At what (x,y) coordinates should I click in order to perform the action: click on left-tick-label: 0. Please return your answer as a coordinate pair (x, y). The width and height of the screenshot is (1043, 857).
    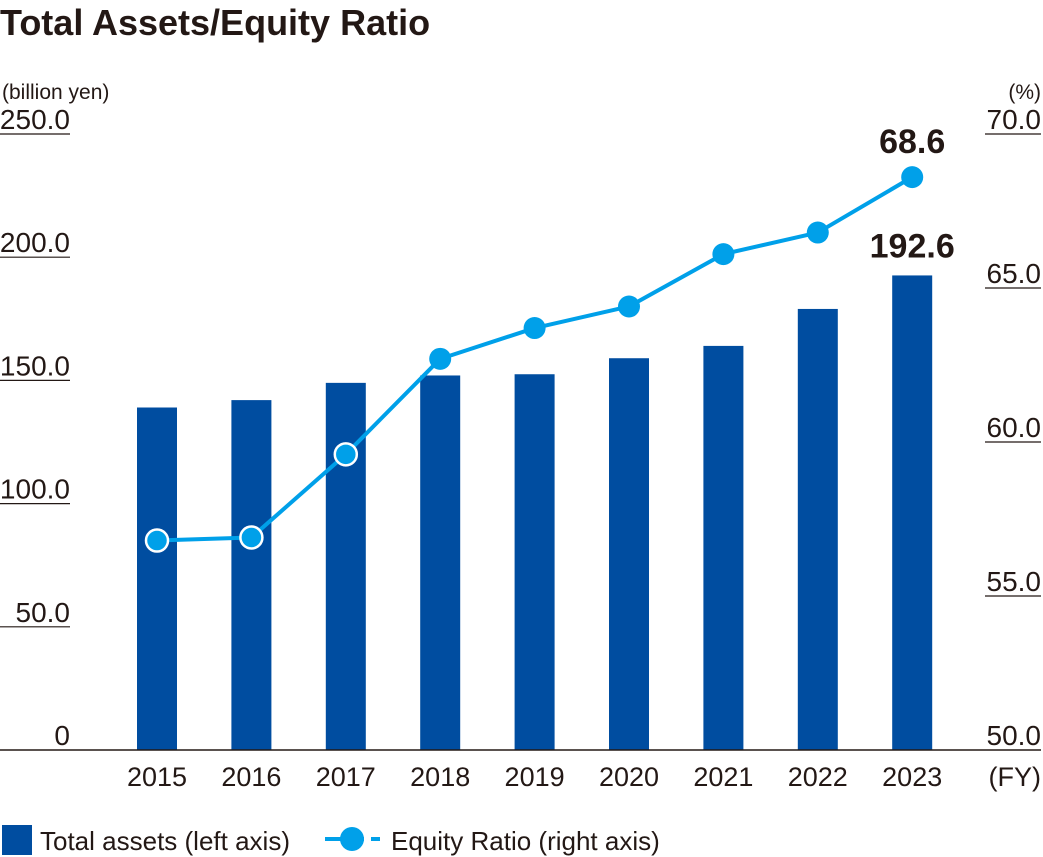
    Looking at the image, I should click on (62, 735).